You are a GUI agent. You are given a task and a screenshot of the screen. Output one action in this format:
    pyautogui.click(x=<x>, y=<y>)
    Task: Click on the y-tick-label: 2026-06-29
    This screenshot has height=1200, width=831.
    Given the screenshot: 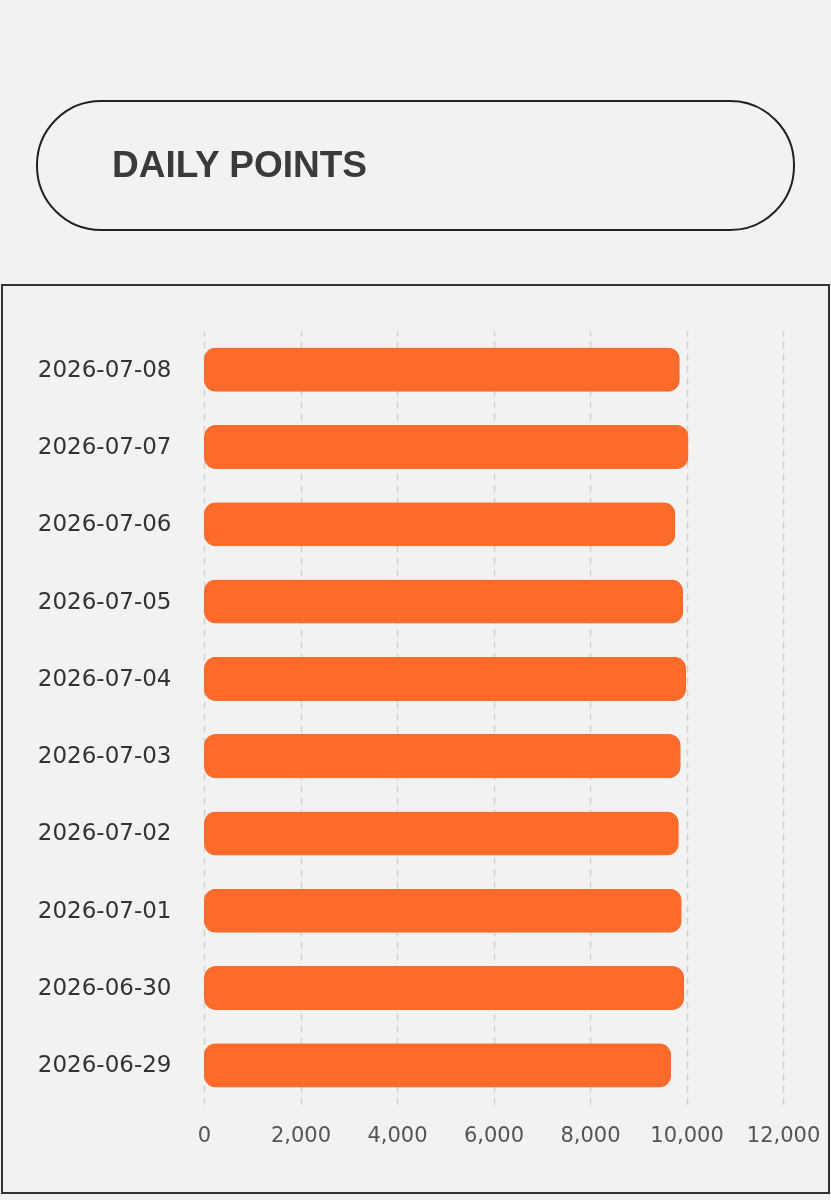 What is the action you would take?
    pyautogui.click(x=104, y=1064)
    